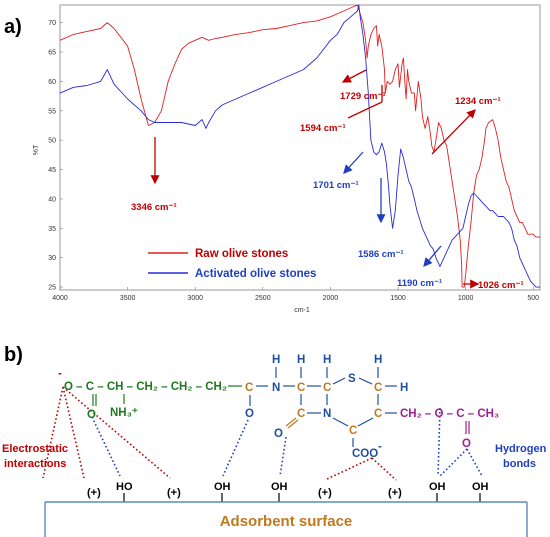  What do you see at coordinates (419, 283) in the screenshot?
I see `label-1190: 1190 cm⁻¹` at bounding box center [419, 283].